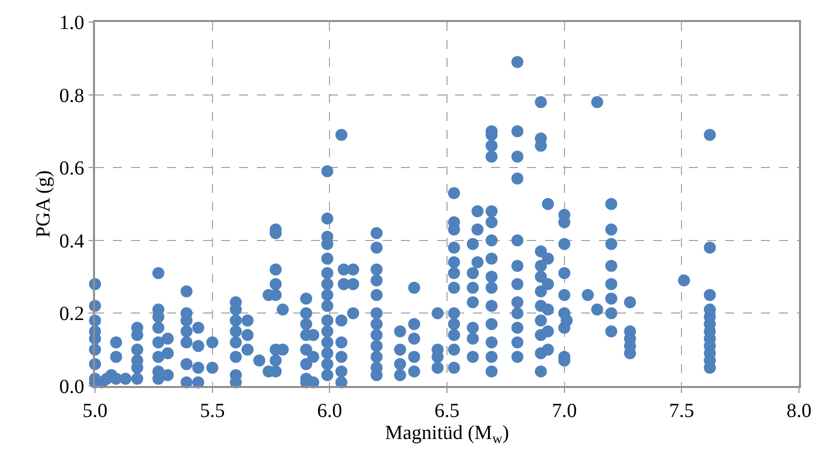 The height and width of the screenshot is (471, 824). Describe the element at coordinates (564, 411) in the screenshot. I see `x-tick-label: 7.0` at that location.